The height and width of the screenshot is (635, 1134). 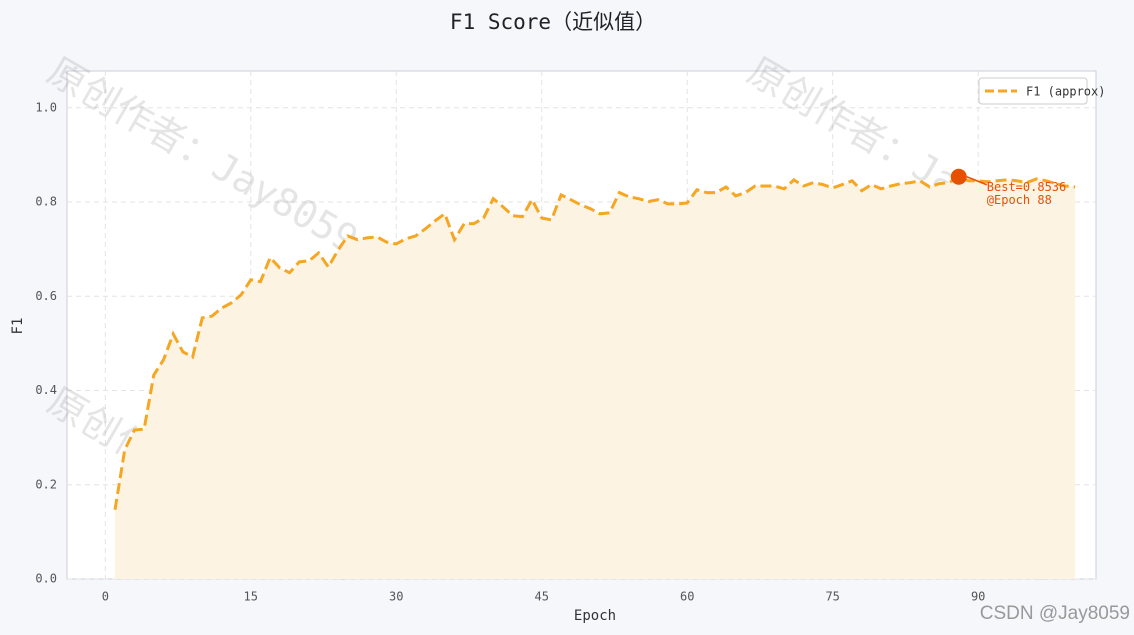 I want to click on y-axis-label: F1, so click(x=18, y=326).